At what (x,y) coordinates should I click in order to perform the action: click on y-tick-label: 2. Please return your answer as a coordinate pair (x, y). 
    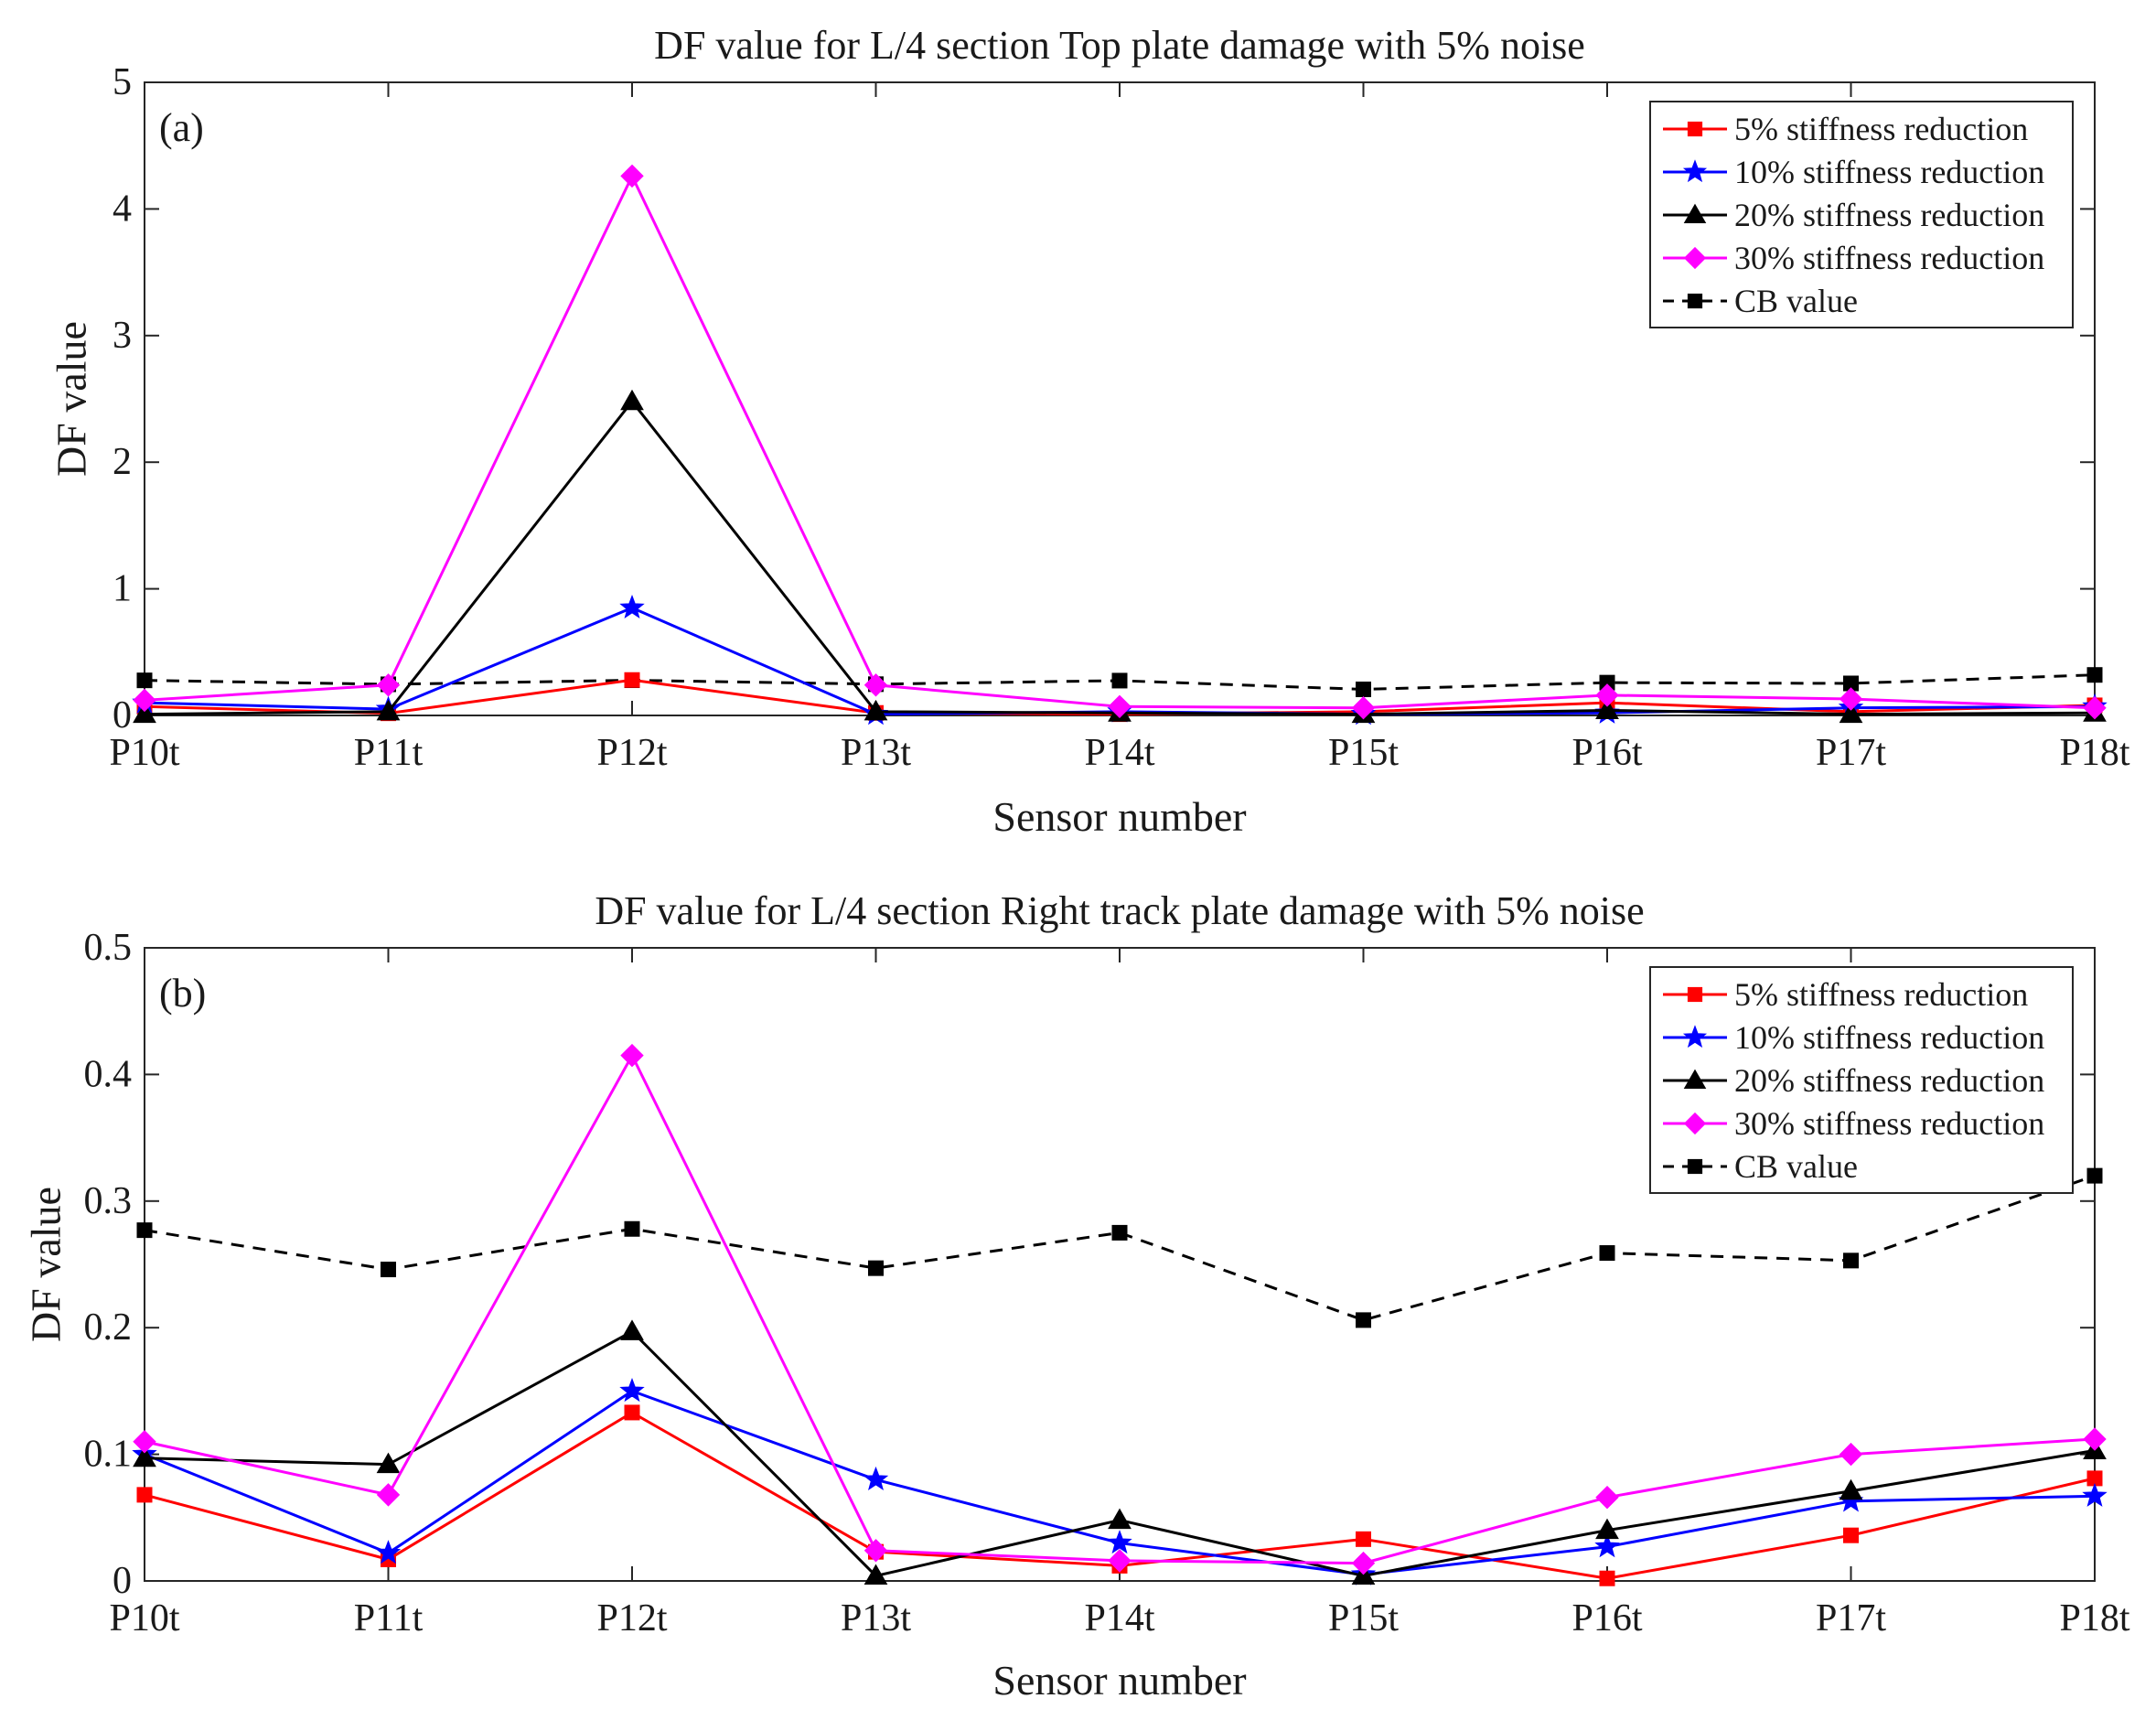
    Looking at the image, I should click on (123, 462).